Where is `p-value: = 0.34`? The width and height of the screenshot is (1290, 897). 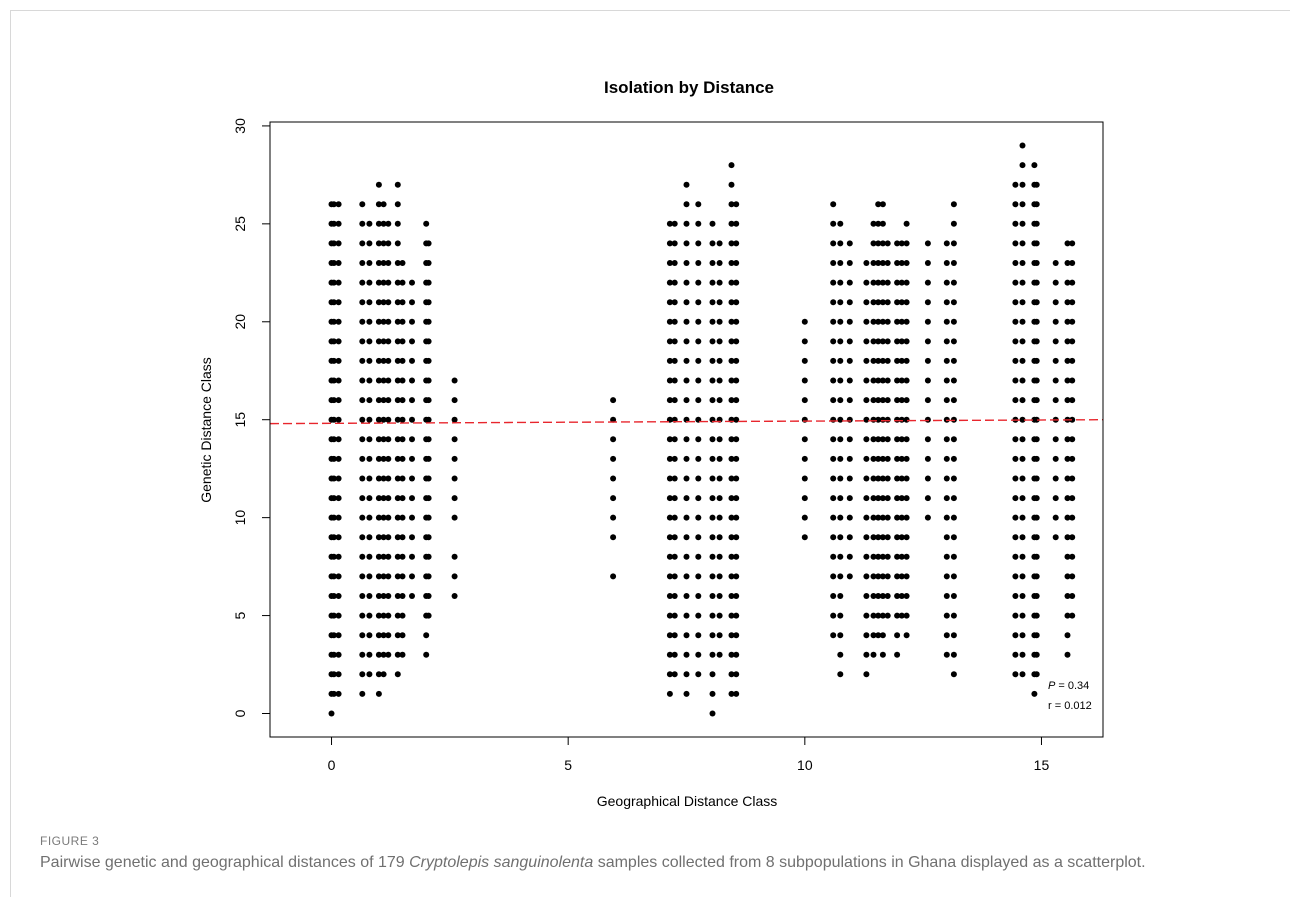
p-value: = 0.34 is located at coordinates (1073, 686).